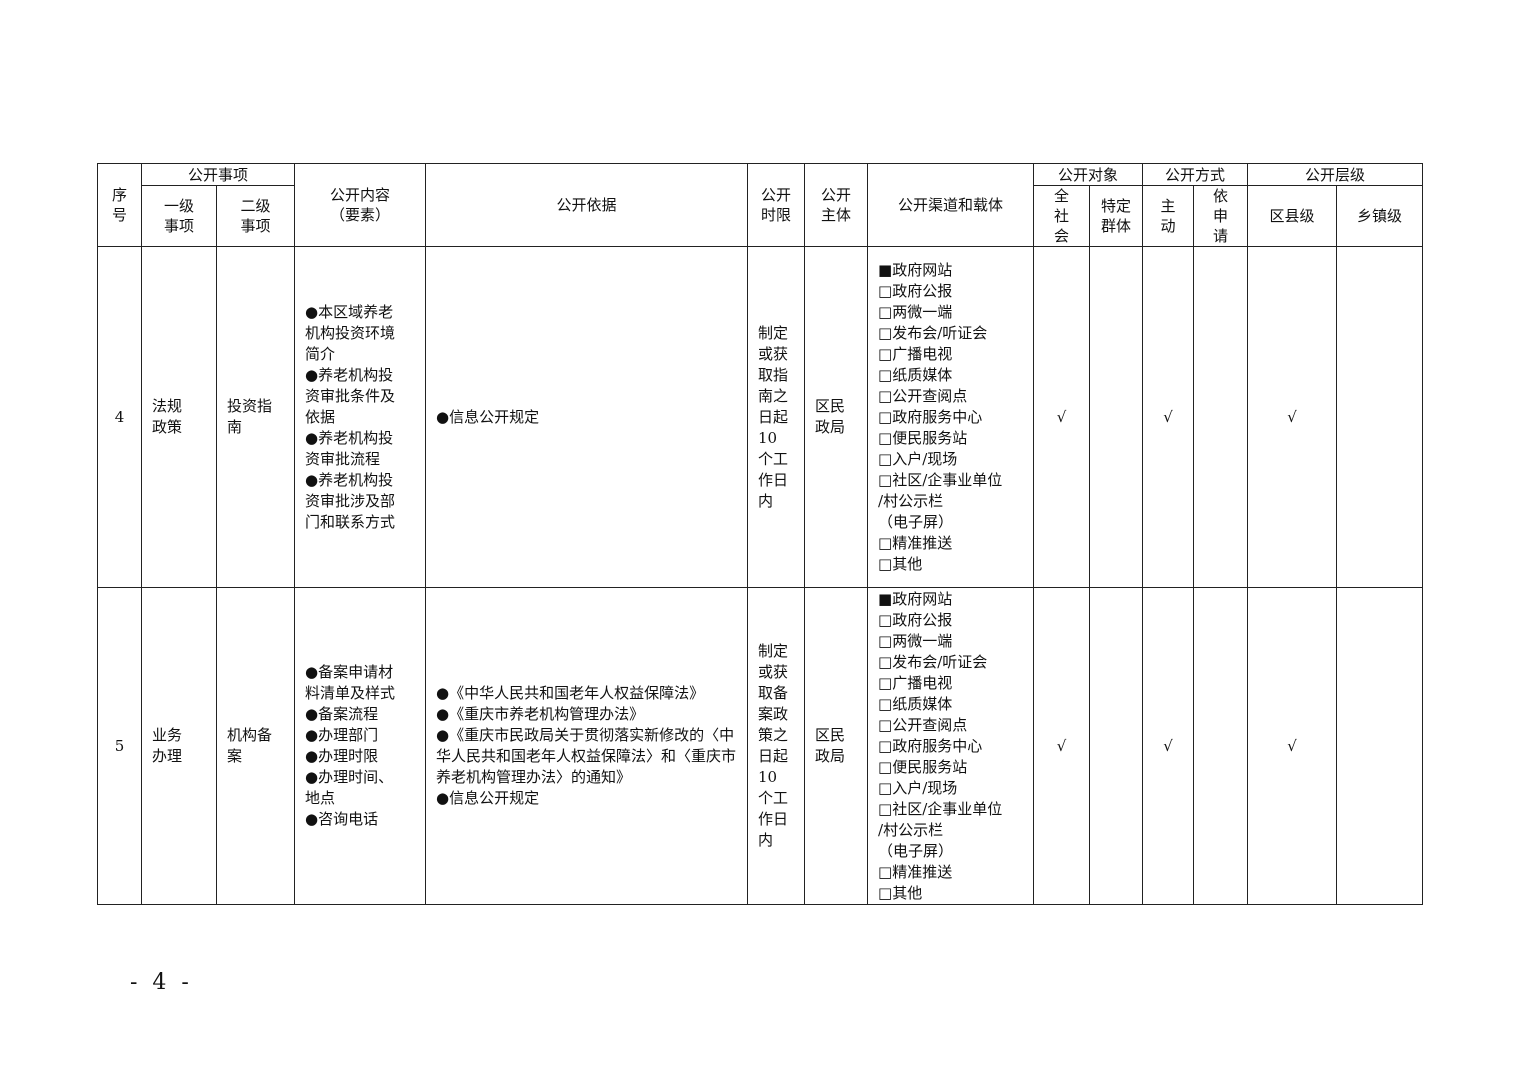  I want to click on header-target-specific: 特定群体, so click(1116, 216).